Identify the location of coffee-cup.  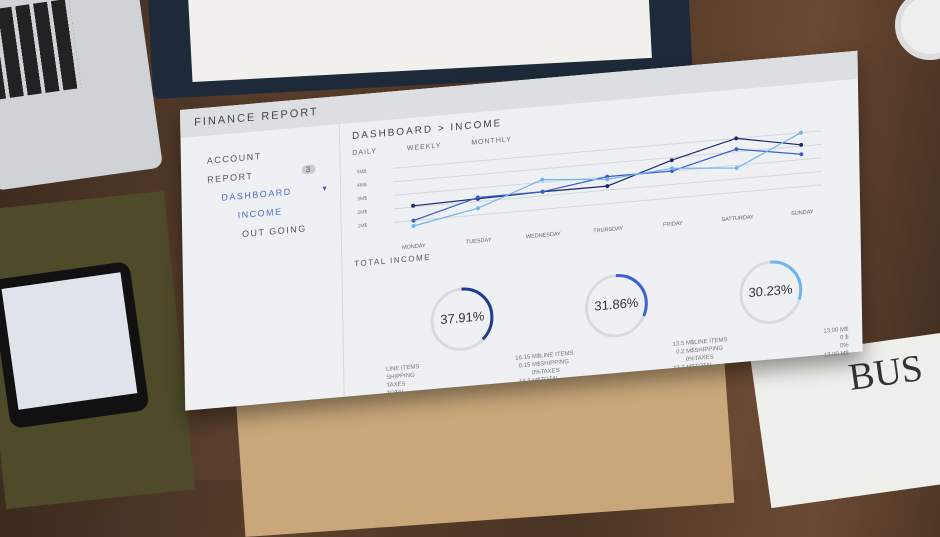
(917, 30).